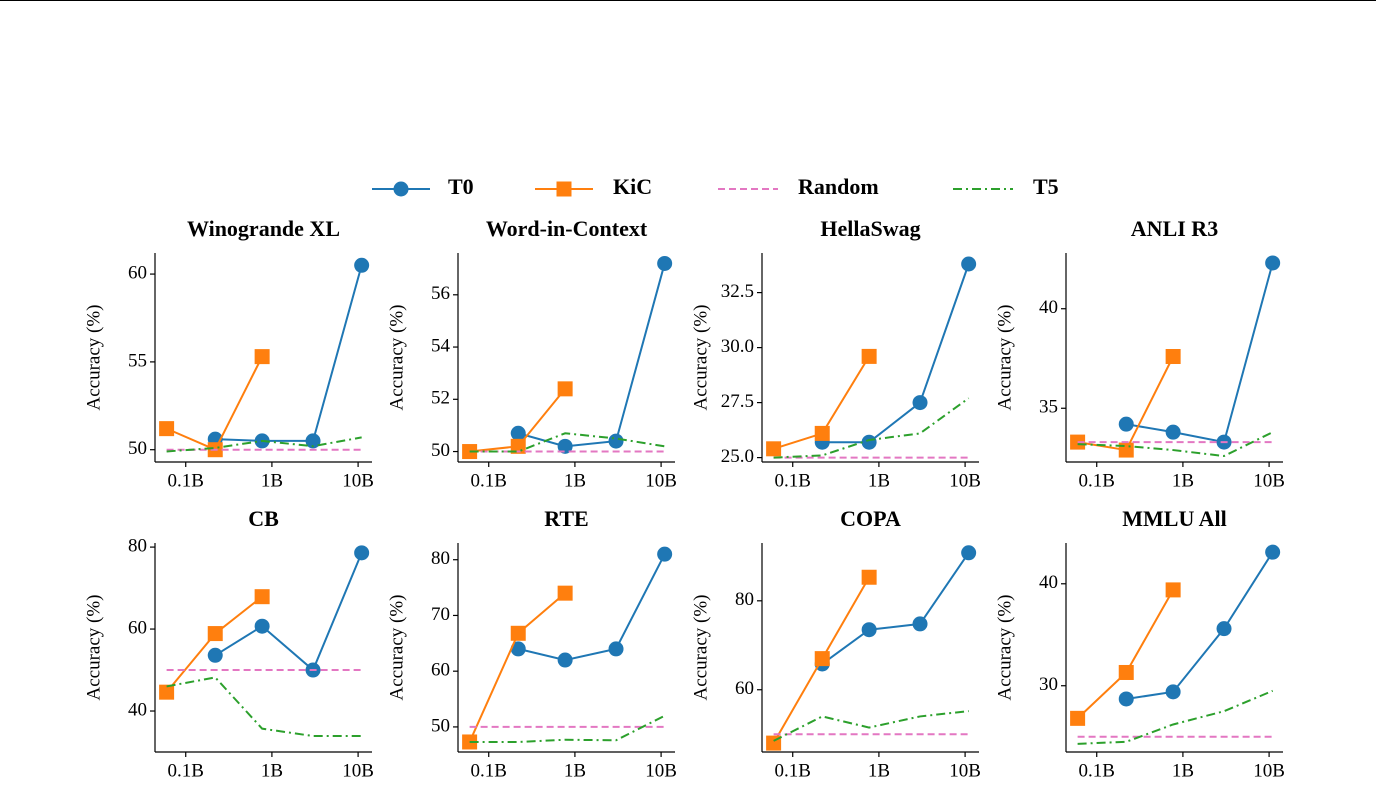 This screenshot has height=785, width=1376. Describe the element at coordinates (1046, 186) in the screenshot. I see `legend-label: T5` at that location.